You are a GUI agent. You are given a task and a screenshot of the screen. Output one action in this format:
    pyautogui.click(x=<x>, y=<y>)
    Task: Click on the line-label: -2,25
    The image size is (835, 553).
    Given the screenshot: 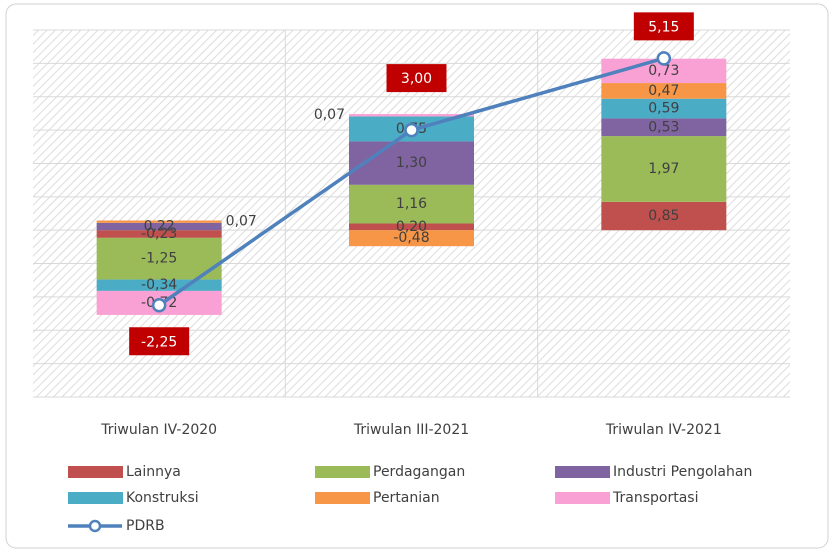 What is the action you would take?
    pyautogui.click(x=159, y=342)
    